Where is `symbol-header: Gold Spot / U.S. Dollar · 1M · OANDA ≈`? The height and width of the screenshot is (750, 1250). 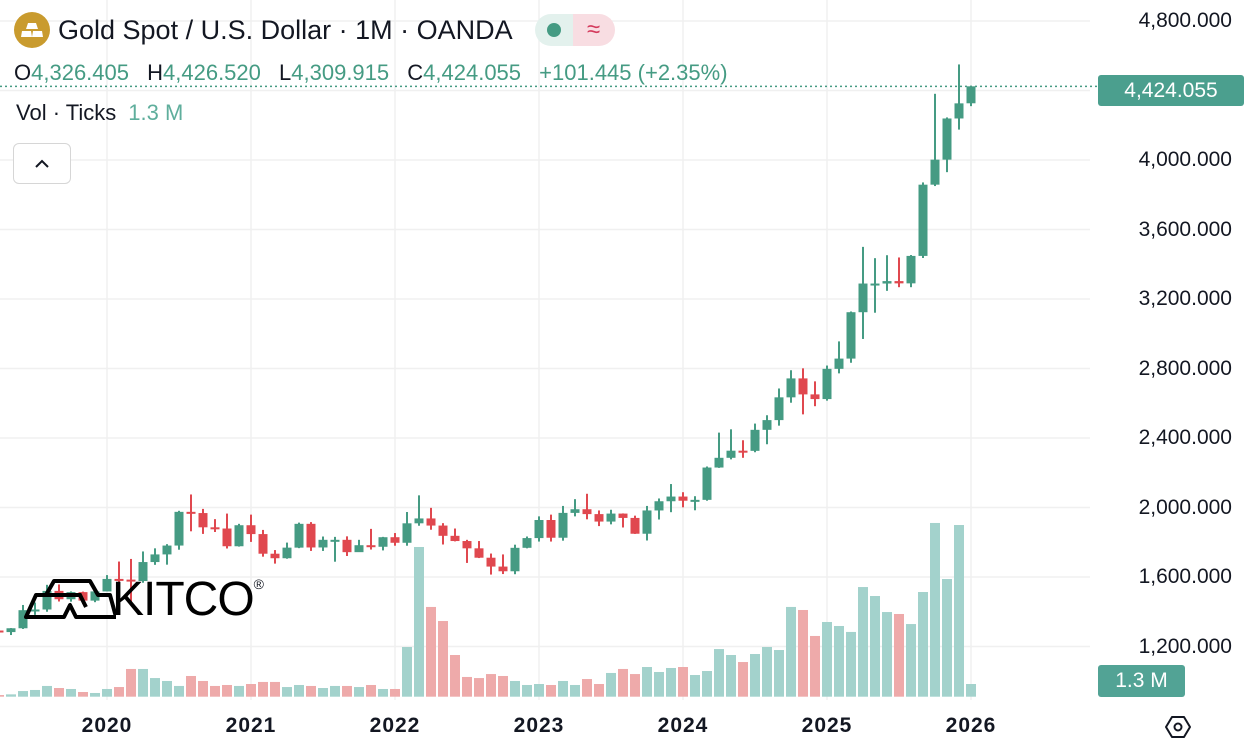 symbol-header: Gold Spot / U.S. Dollar · 1M · OANDA ≈ is located at coordinates (314, 30).